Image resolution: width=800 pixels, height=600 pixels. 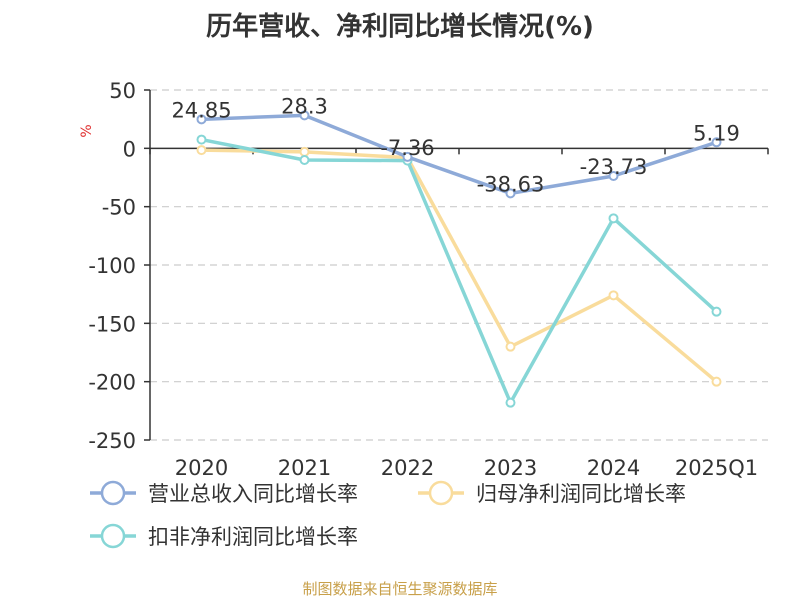 I want to click on data-label: -7.36, so click(x=407, y=148).